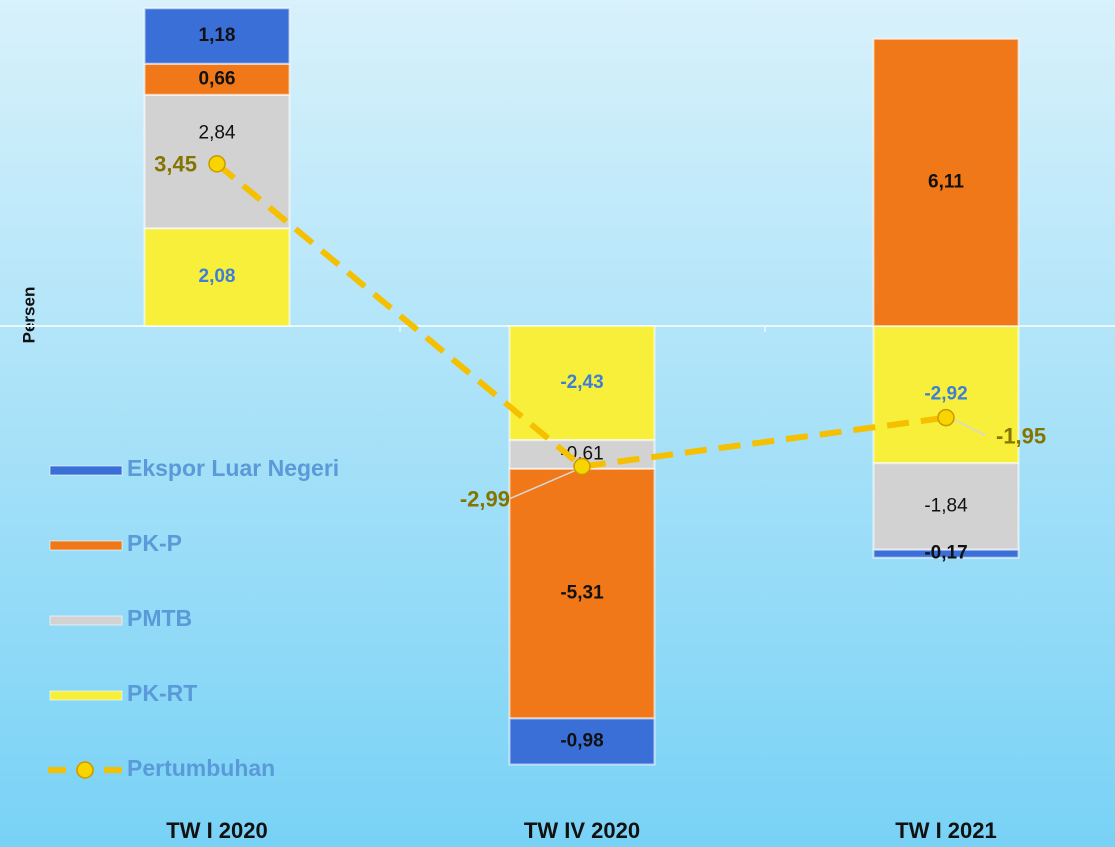 The width and height of the screenshot is (1115, 847). What do you see at coordinates (159, 618) in the screenshot?
I see `legend-label: PMTB` at bounding box center [159, 618].